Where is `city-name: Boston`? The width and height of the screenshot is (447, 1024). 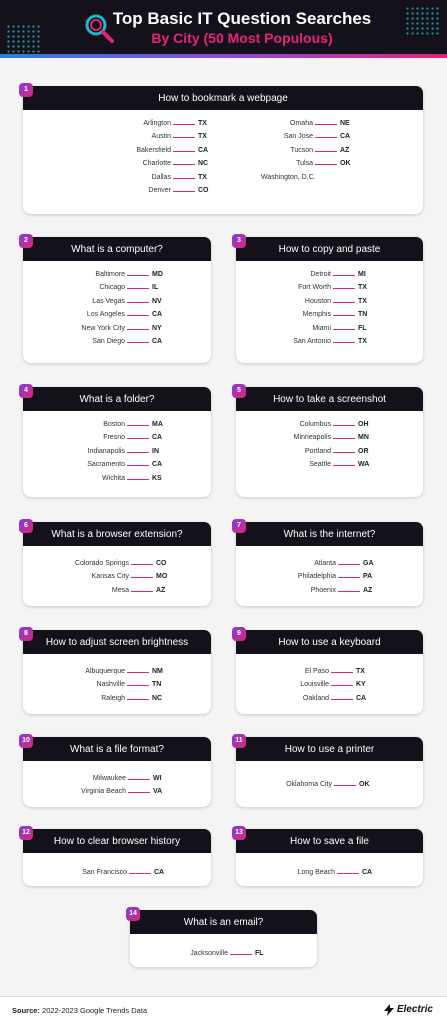
city-name: Boston is located at coordinates (114, 424).